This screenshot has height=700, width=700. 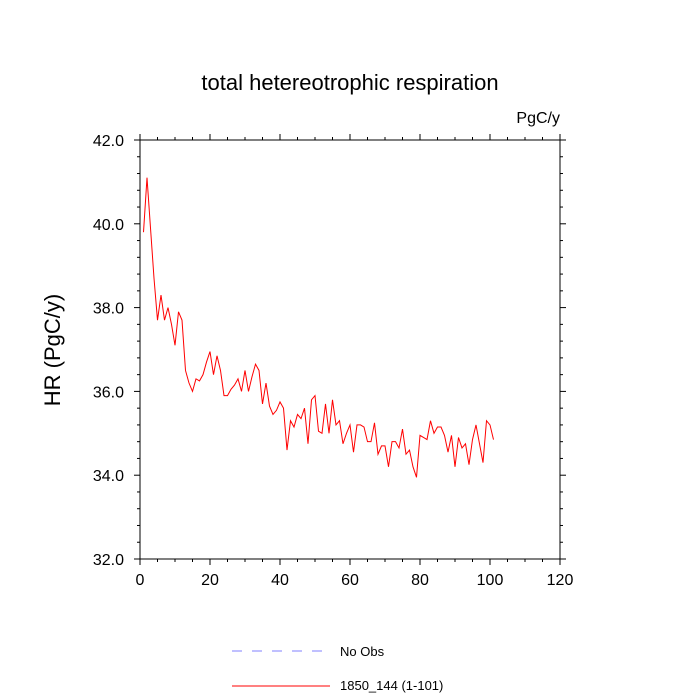 What do you see at coordinates (108, 392) in the screenshot?
I see `y-tick-label: 36.0` at bounding box center [108, 392].